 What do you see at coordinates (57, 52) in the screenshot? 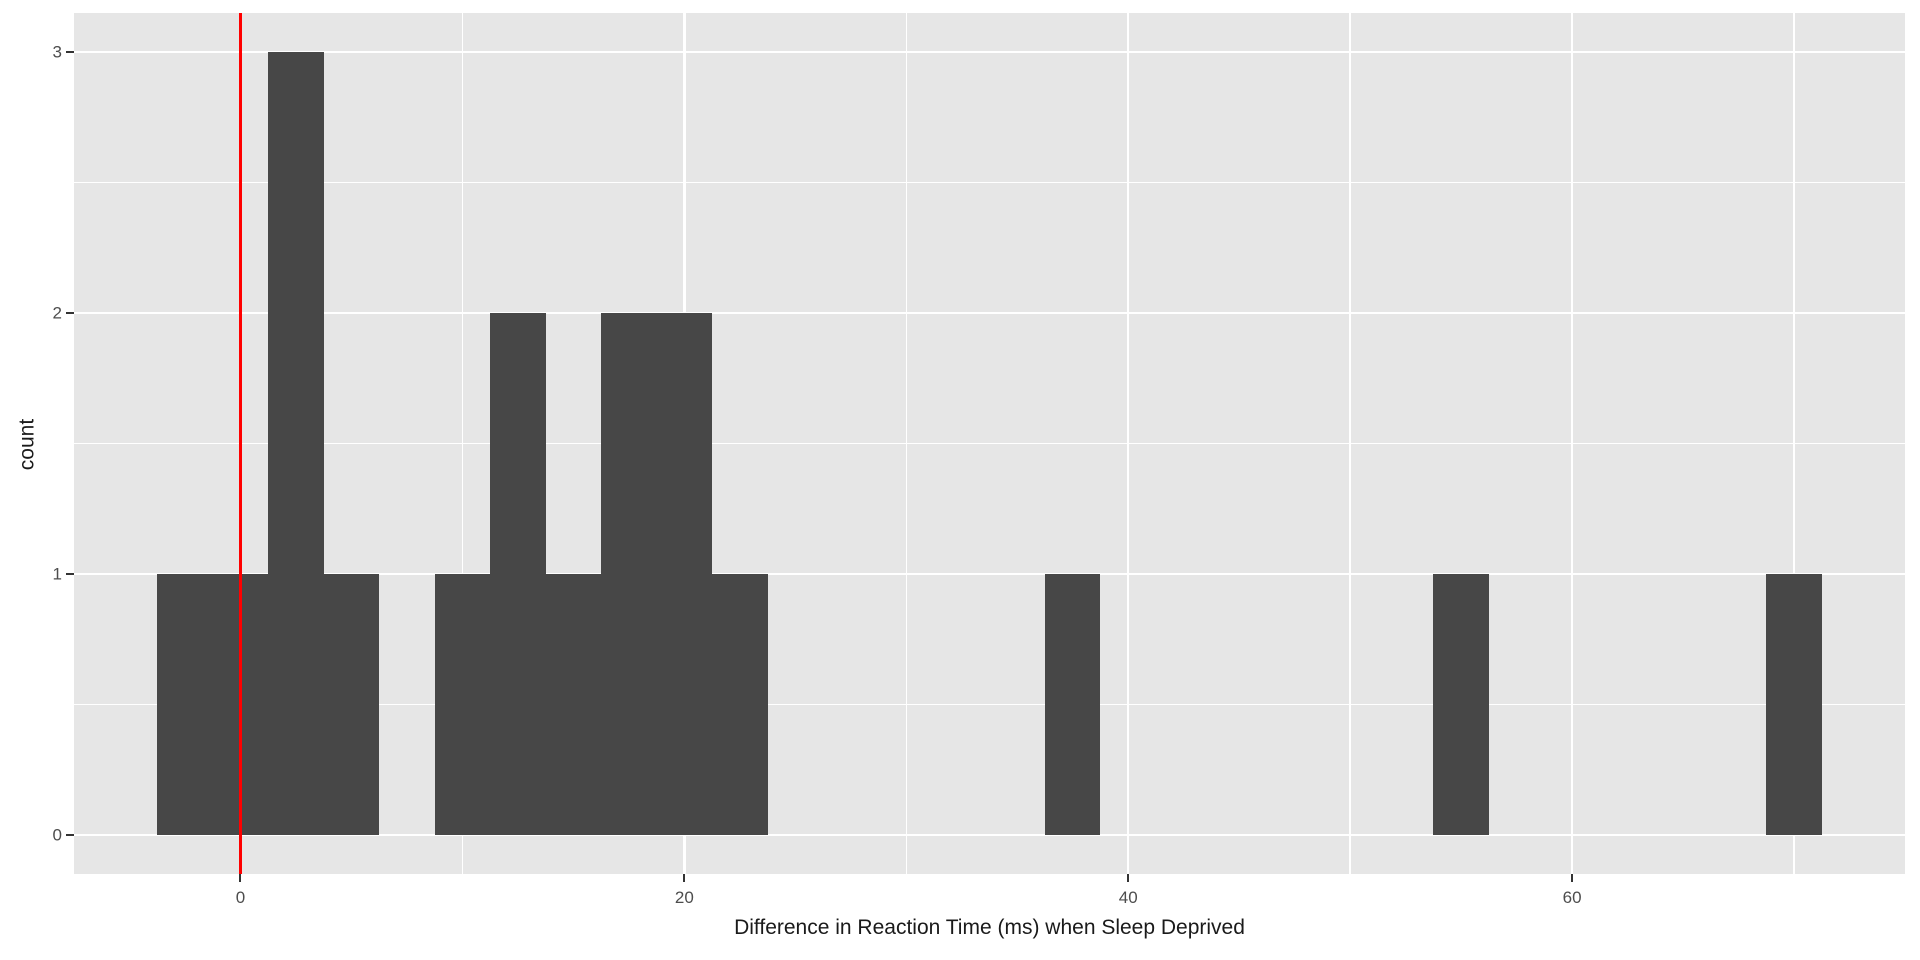
I see `y-tick-label: 3` at bounding box center [57, 52].